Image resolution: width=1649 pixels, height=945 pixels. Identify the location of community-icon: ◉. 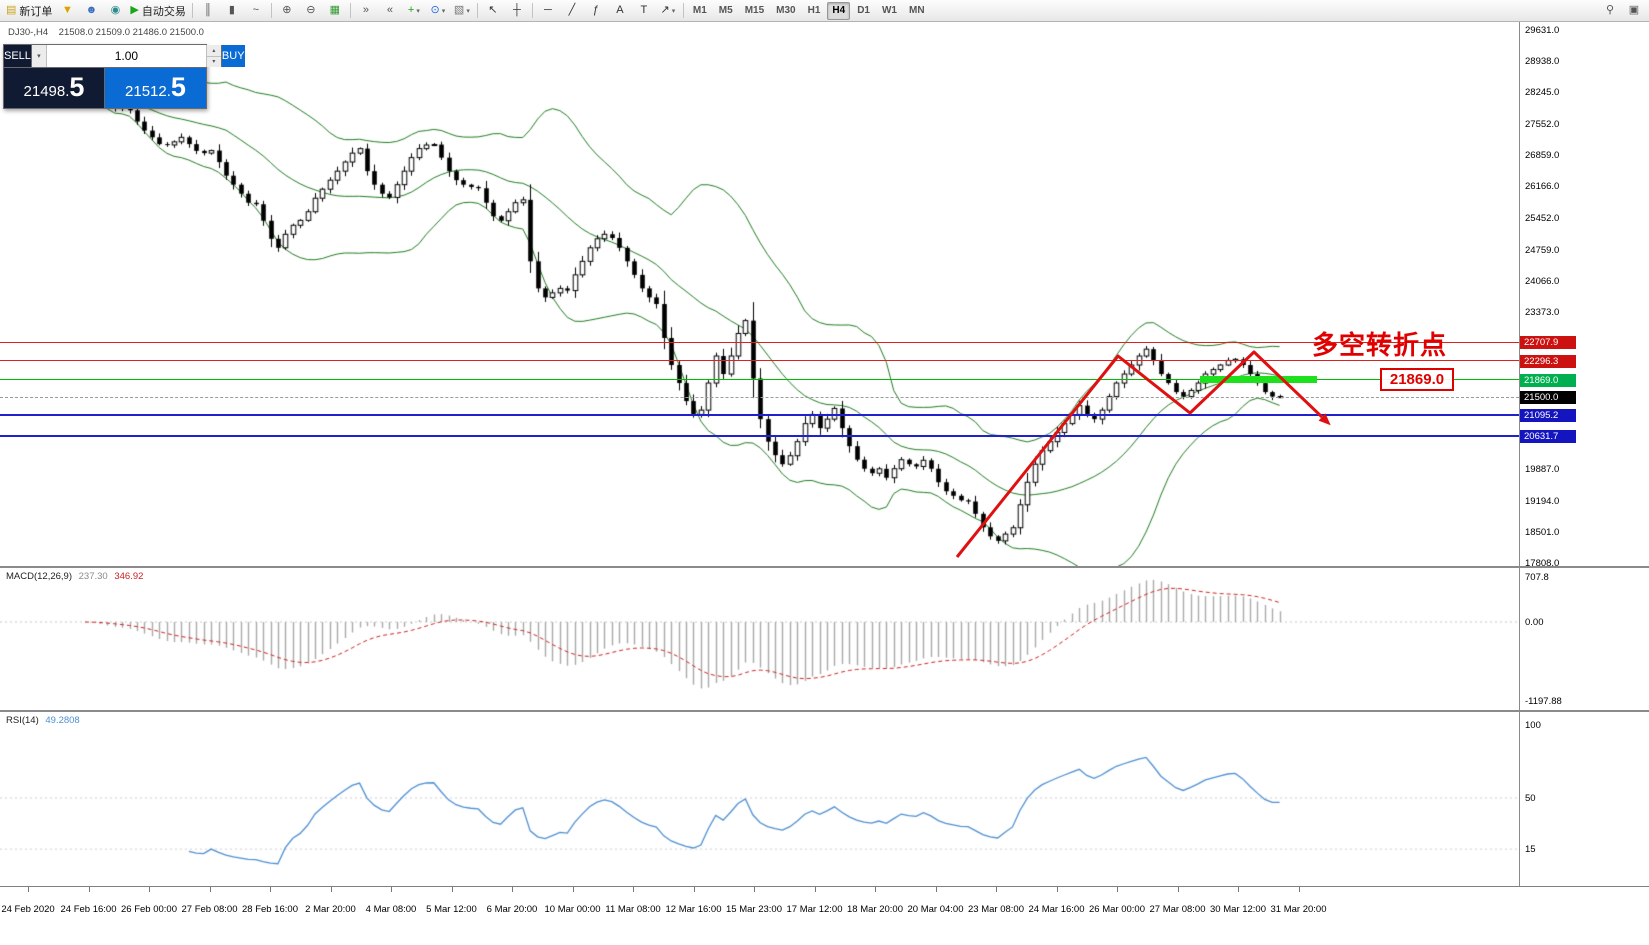
(115, 11).